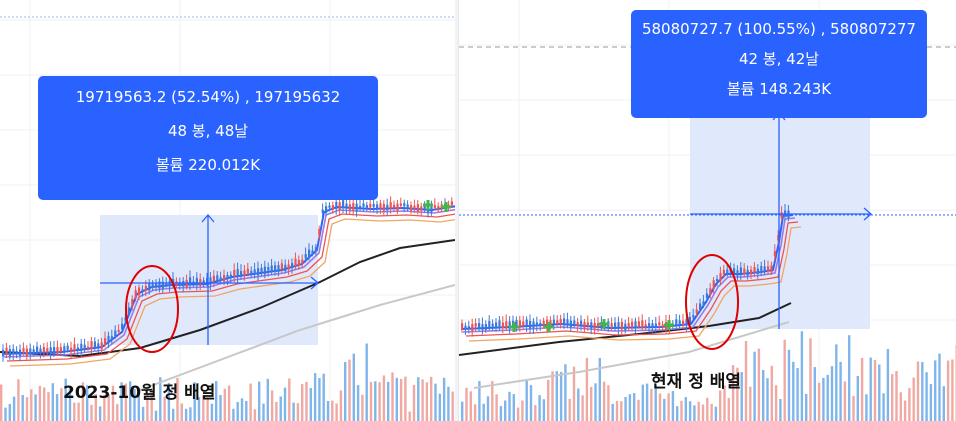  I want to click on signal-marker, so click(446, 207).